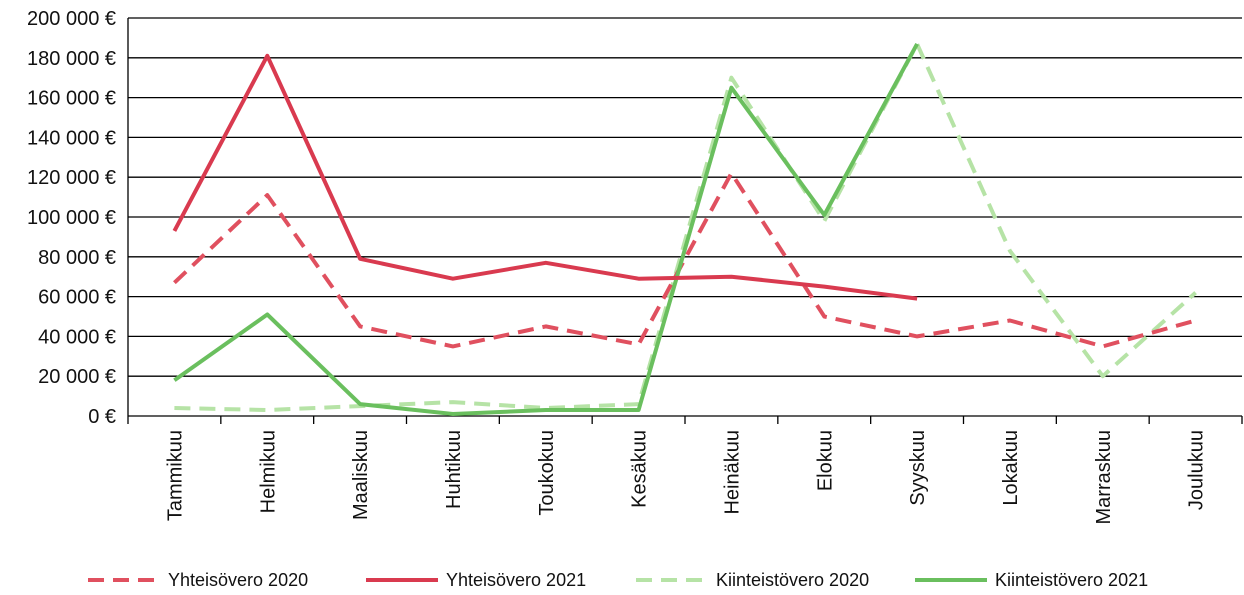 The height and width of the screenshot is (595, 1244). Describe the element at coordinates (918, 468) in the screenshot. I see `x-tick-label: Syyskuu` at that location.